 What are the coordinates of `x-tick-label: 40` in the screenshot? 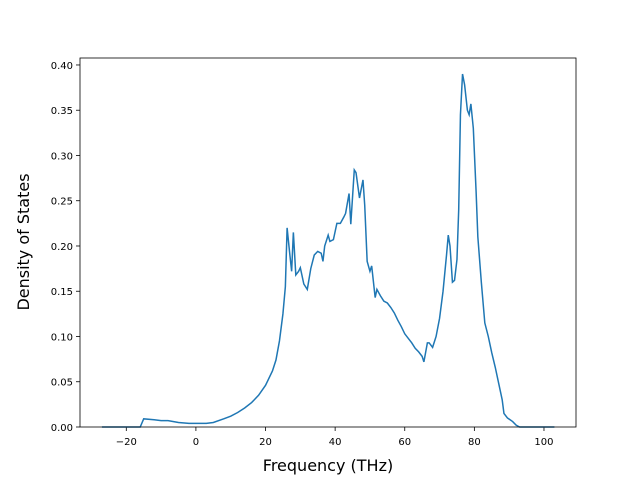 It's located at (335, 442).